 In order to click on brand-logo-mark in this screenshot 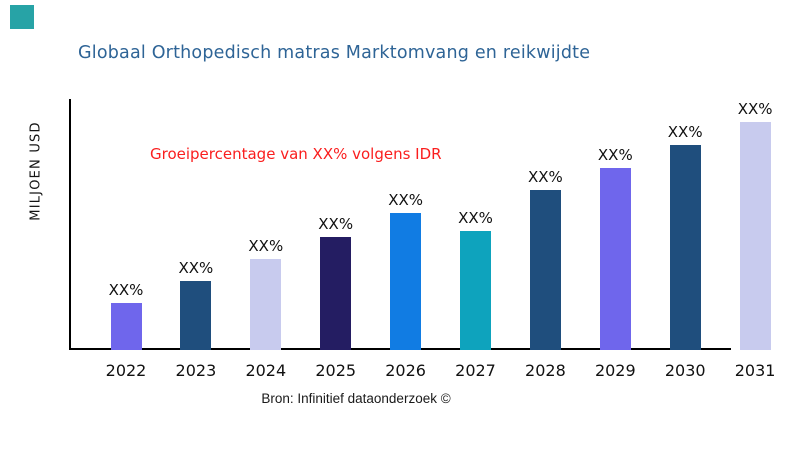, I will do `click(22, 17)`.